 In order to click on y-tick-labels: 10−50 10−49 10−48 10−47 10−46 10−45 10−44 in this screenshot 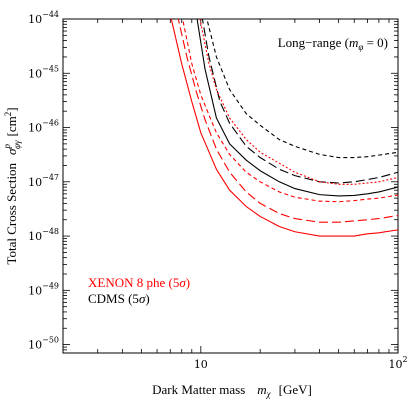, I will do `click(43, 181)`.